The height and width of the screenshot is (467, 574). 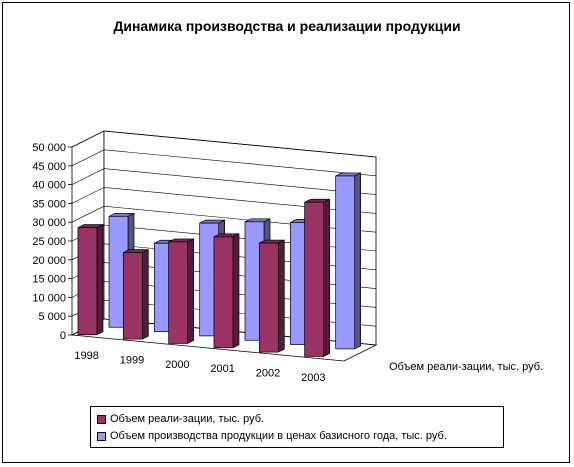 What do you see at coordinates (49, 204) in the screenshot?
I see `y-tick-label: 35 000` at bounding box center [49, 204].